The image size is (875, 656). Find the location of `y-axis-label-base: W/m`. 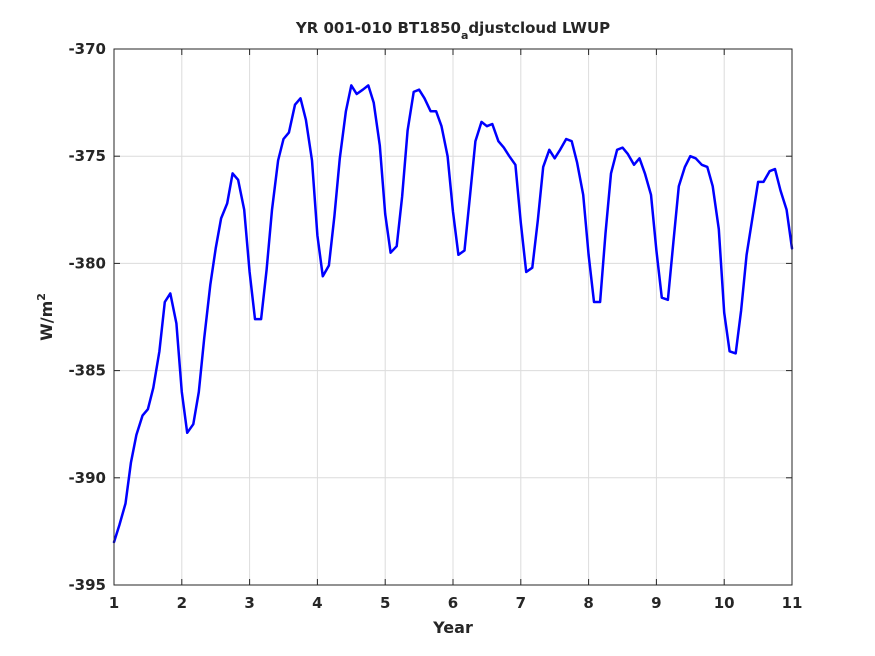

y-axis-label-base: W/m is located at coordinates (46, 321).